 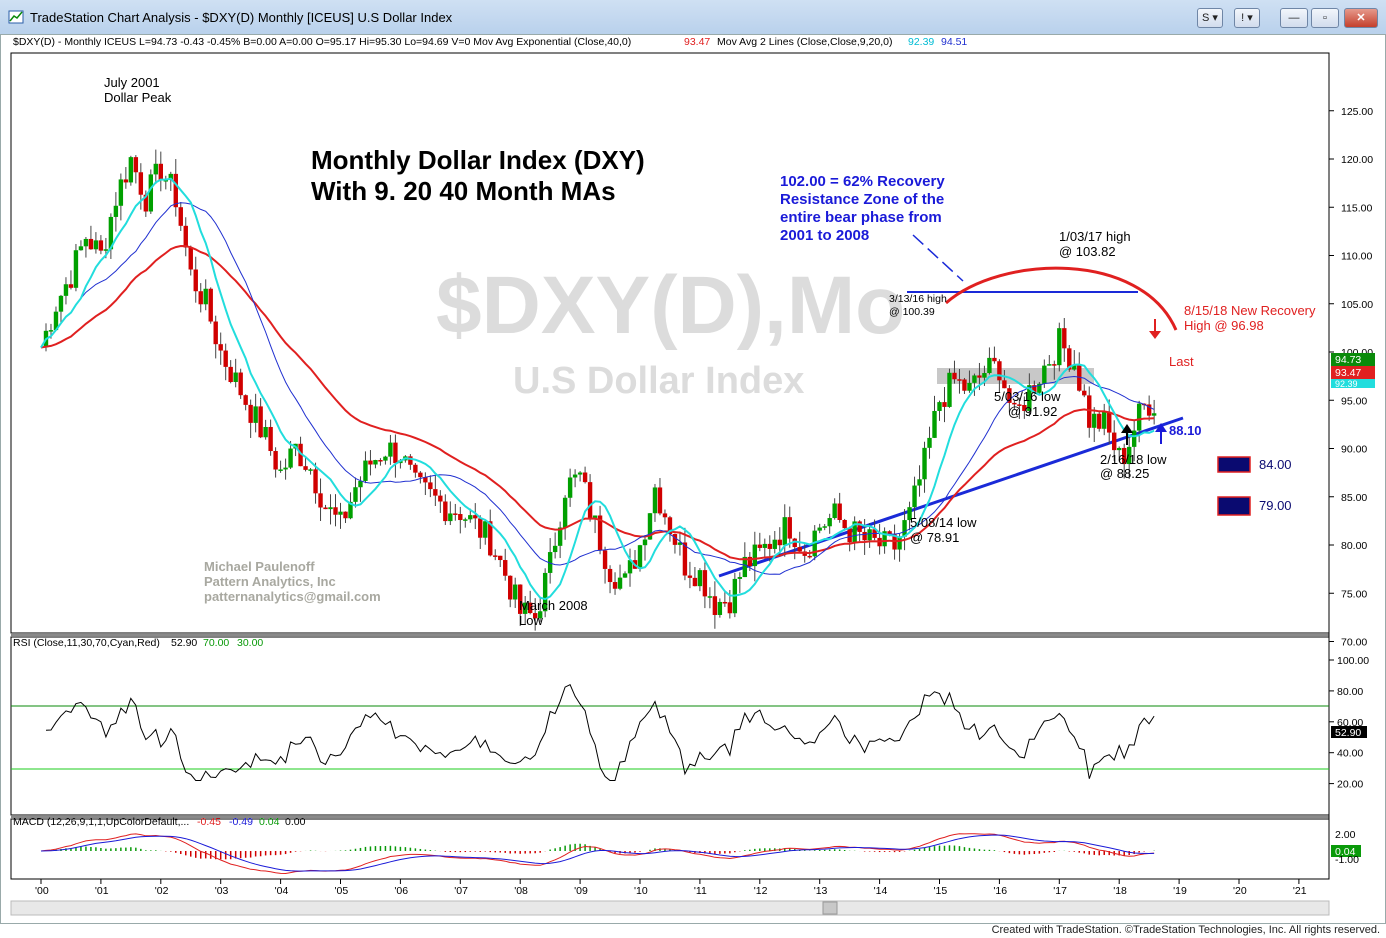 I want to click on last-annotation: Last, so click(x=1181, y=361).